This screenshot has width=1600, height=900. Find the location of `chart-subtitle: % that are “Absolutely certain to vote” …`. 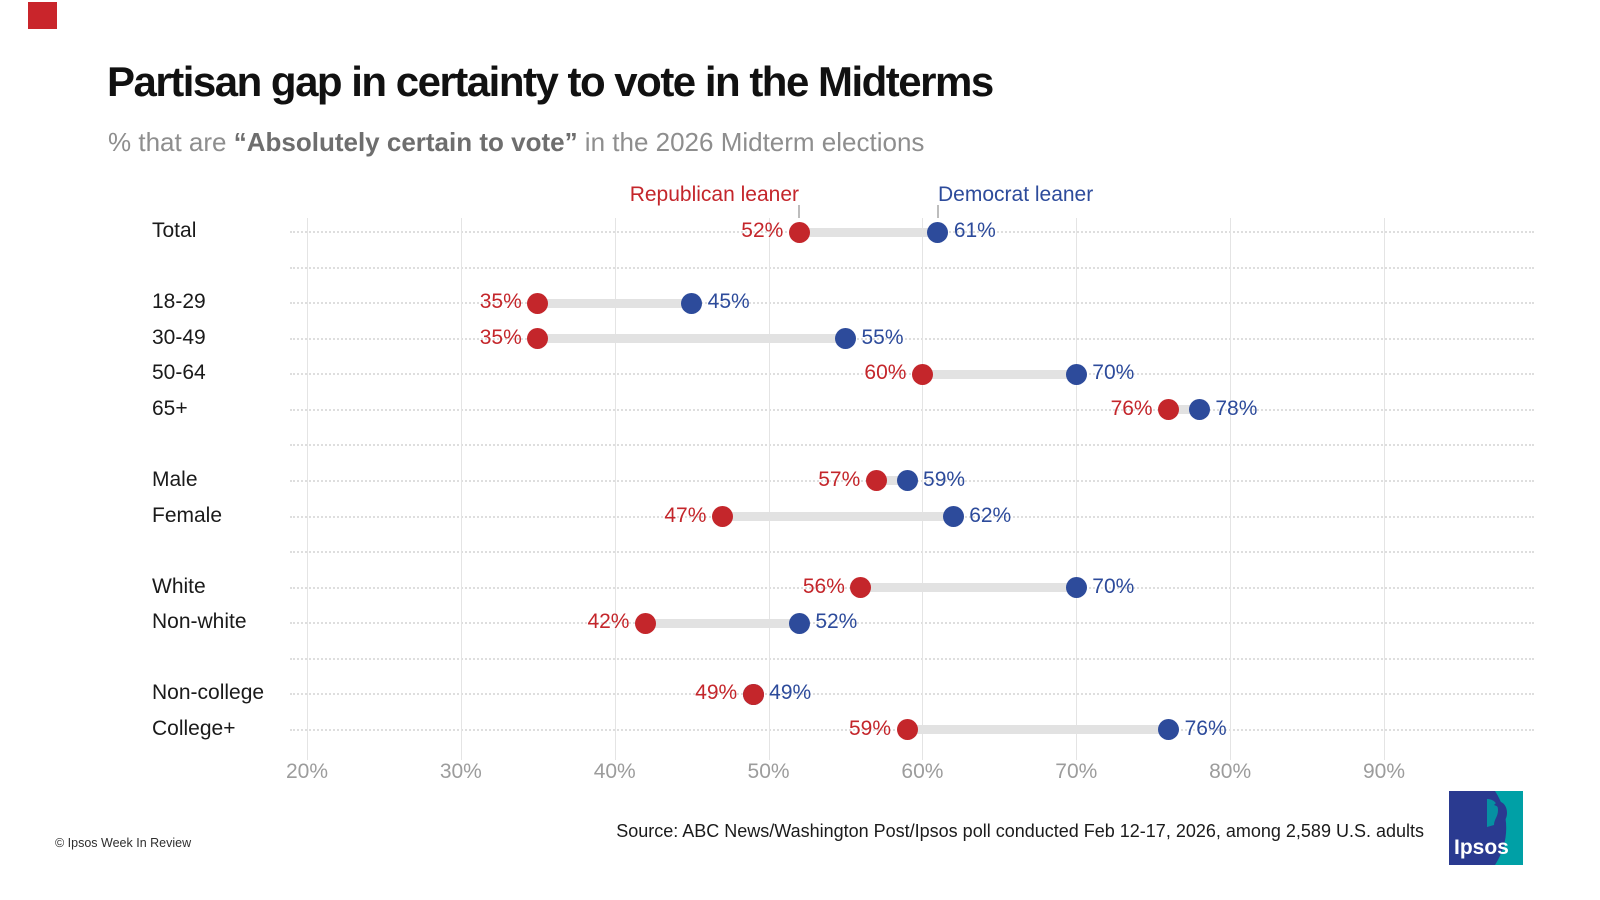

chart-subtitle: % that are “Absolutely certain to vote” … is located at coordinates (516, 142).